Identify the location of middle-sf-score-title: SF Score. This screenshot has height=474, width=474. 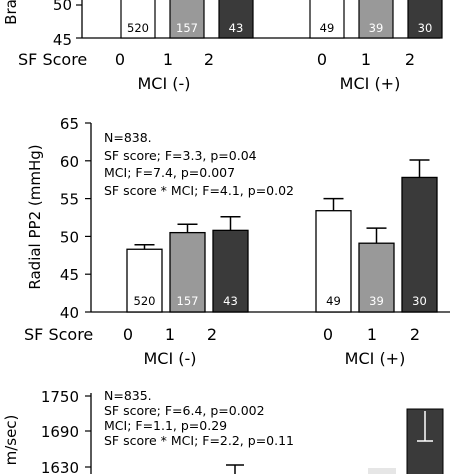
(58, 334).